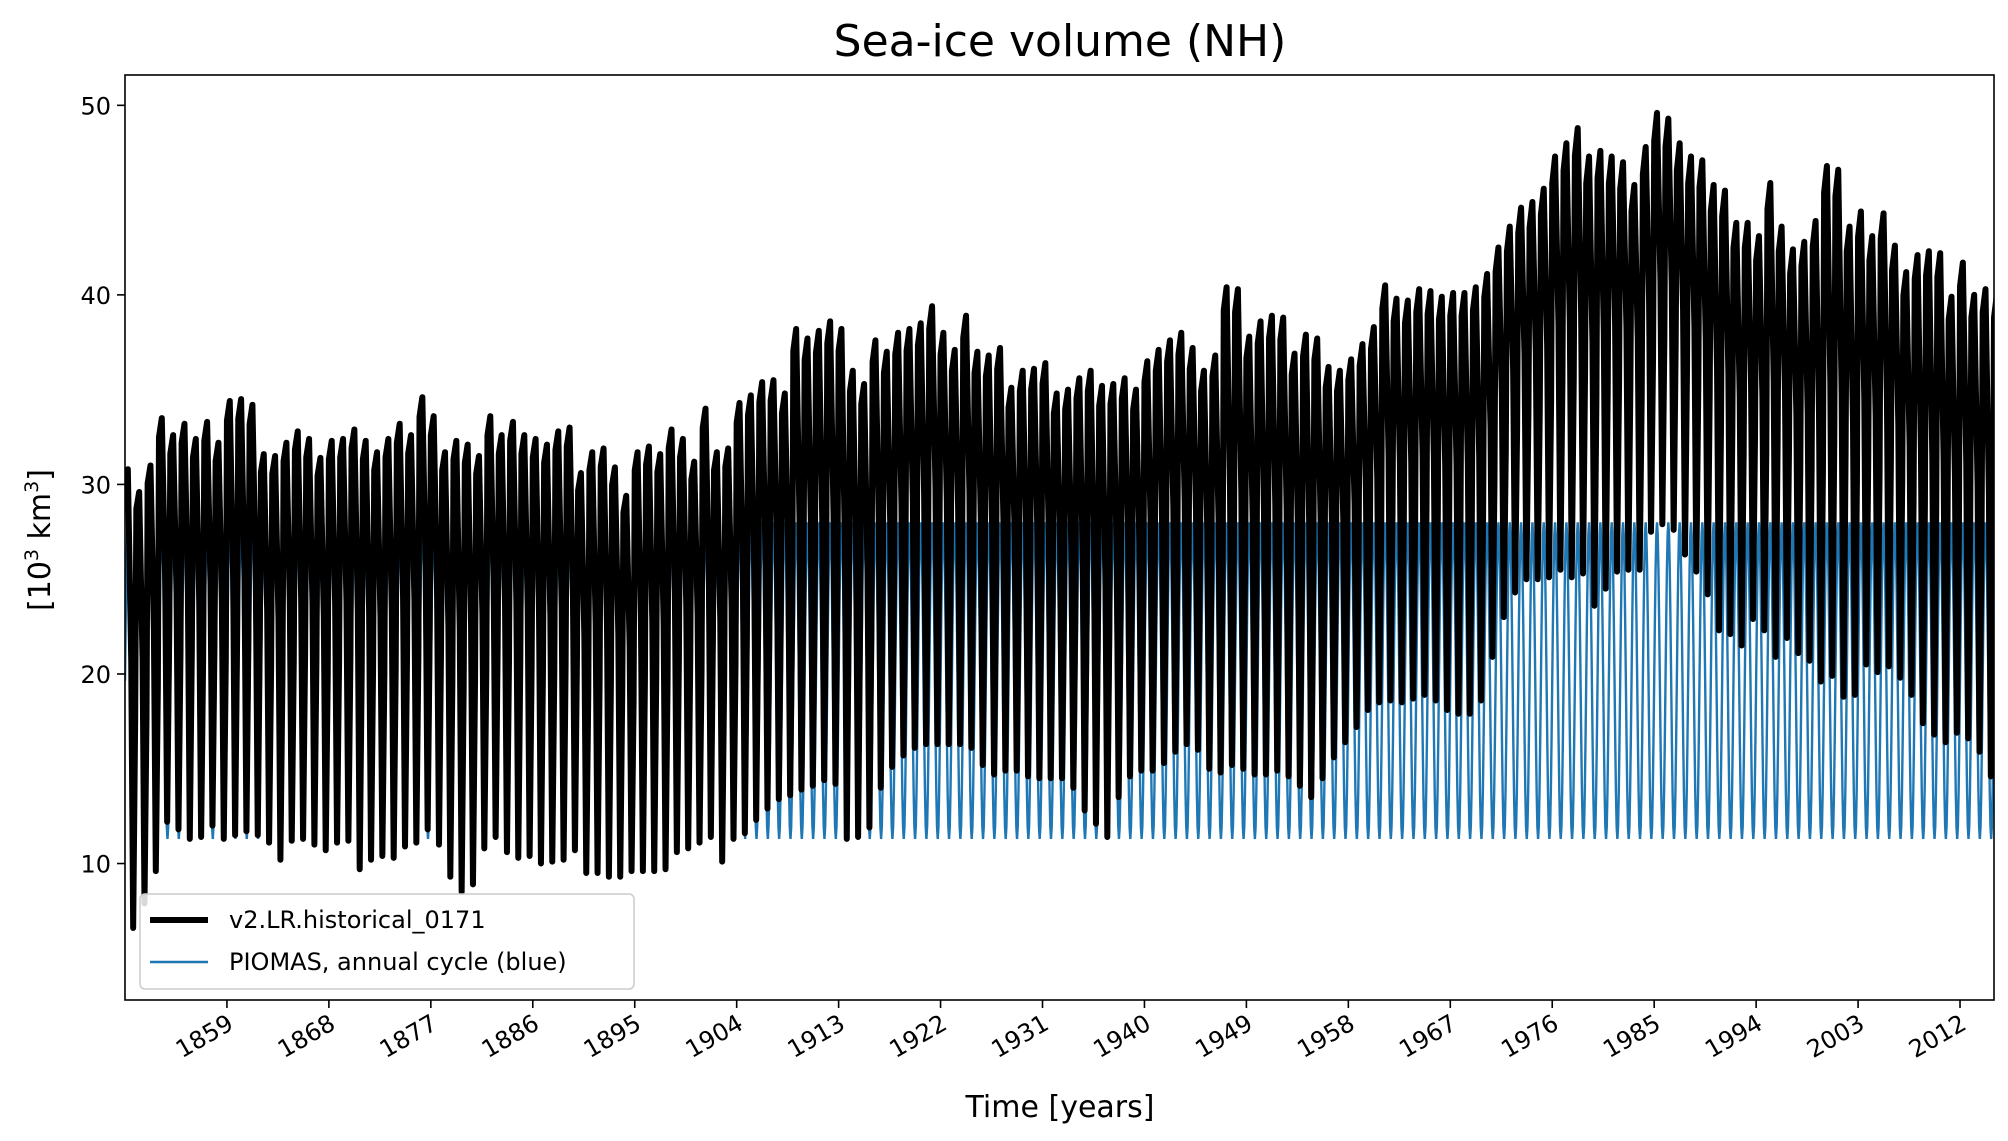 The width and height of the screenshot is (2008, 1141). Describe the element at coordinates (39, 540) in the screenshot. I see `y-axis-label: [103 km3]` at that location.